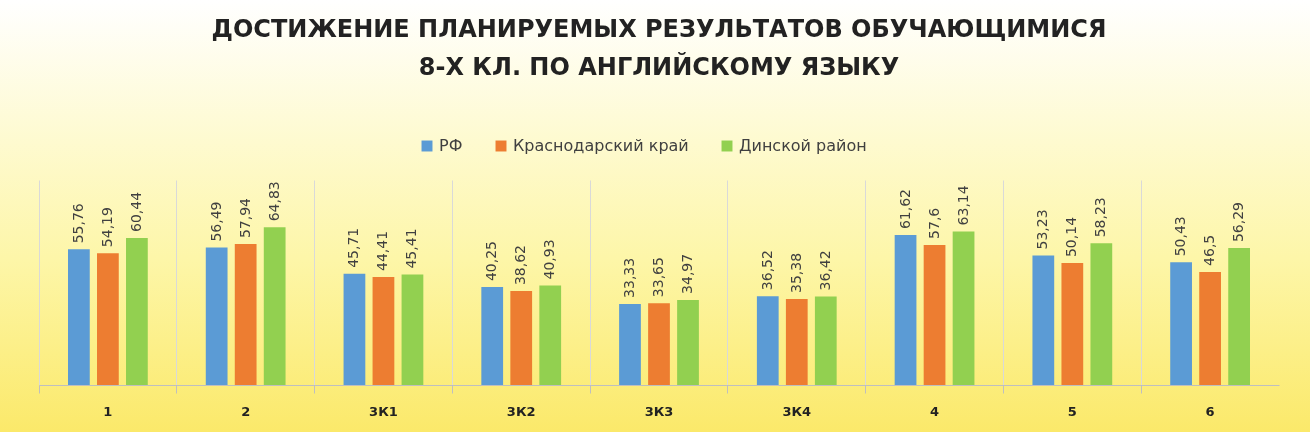 This screenshot has width=1310, height=432. Describe the element at coordinates (824, 270) in the screenshot. I see `data-label: 36,42` at that location.